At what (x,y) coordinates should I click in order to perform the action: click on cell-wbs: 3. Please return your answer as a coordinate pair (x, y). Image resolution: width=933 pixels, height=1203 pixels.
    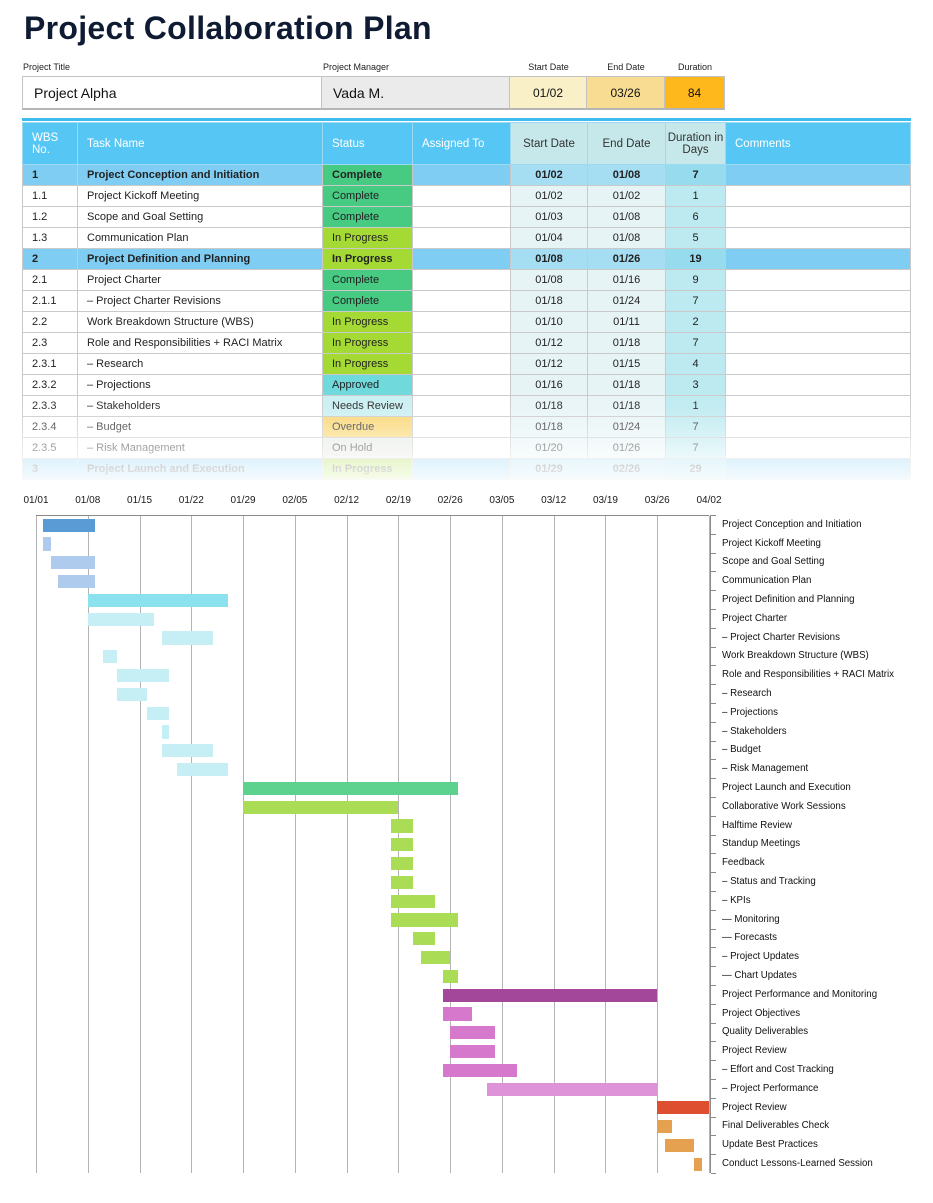
    Looking at the image, I should click on (50, 469).